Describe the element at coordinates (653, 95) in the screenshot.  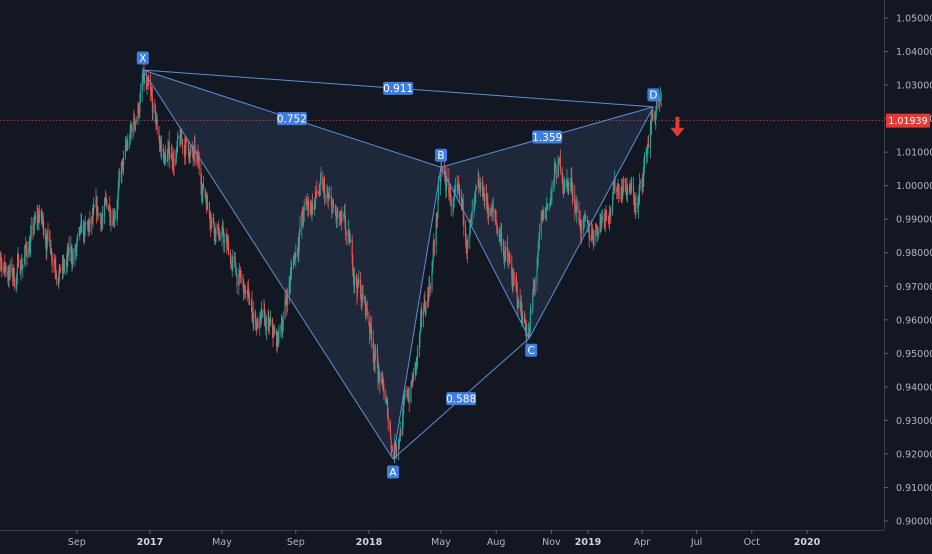
I see `point-label-d: D` at that location.